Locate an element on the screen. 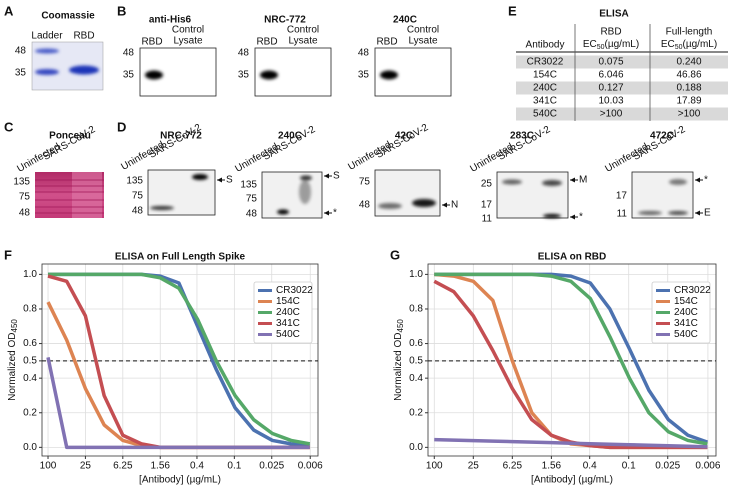 The height and width of the screenshot is (486, 740). legend-label: 154C is located at coordinates (288, 301).